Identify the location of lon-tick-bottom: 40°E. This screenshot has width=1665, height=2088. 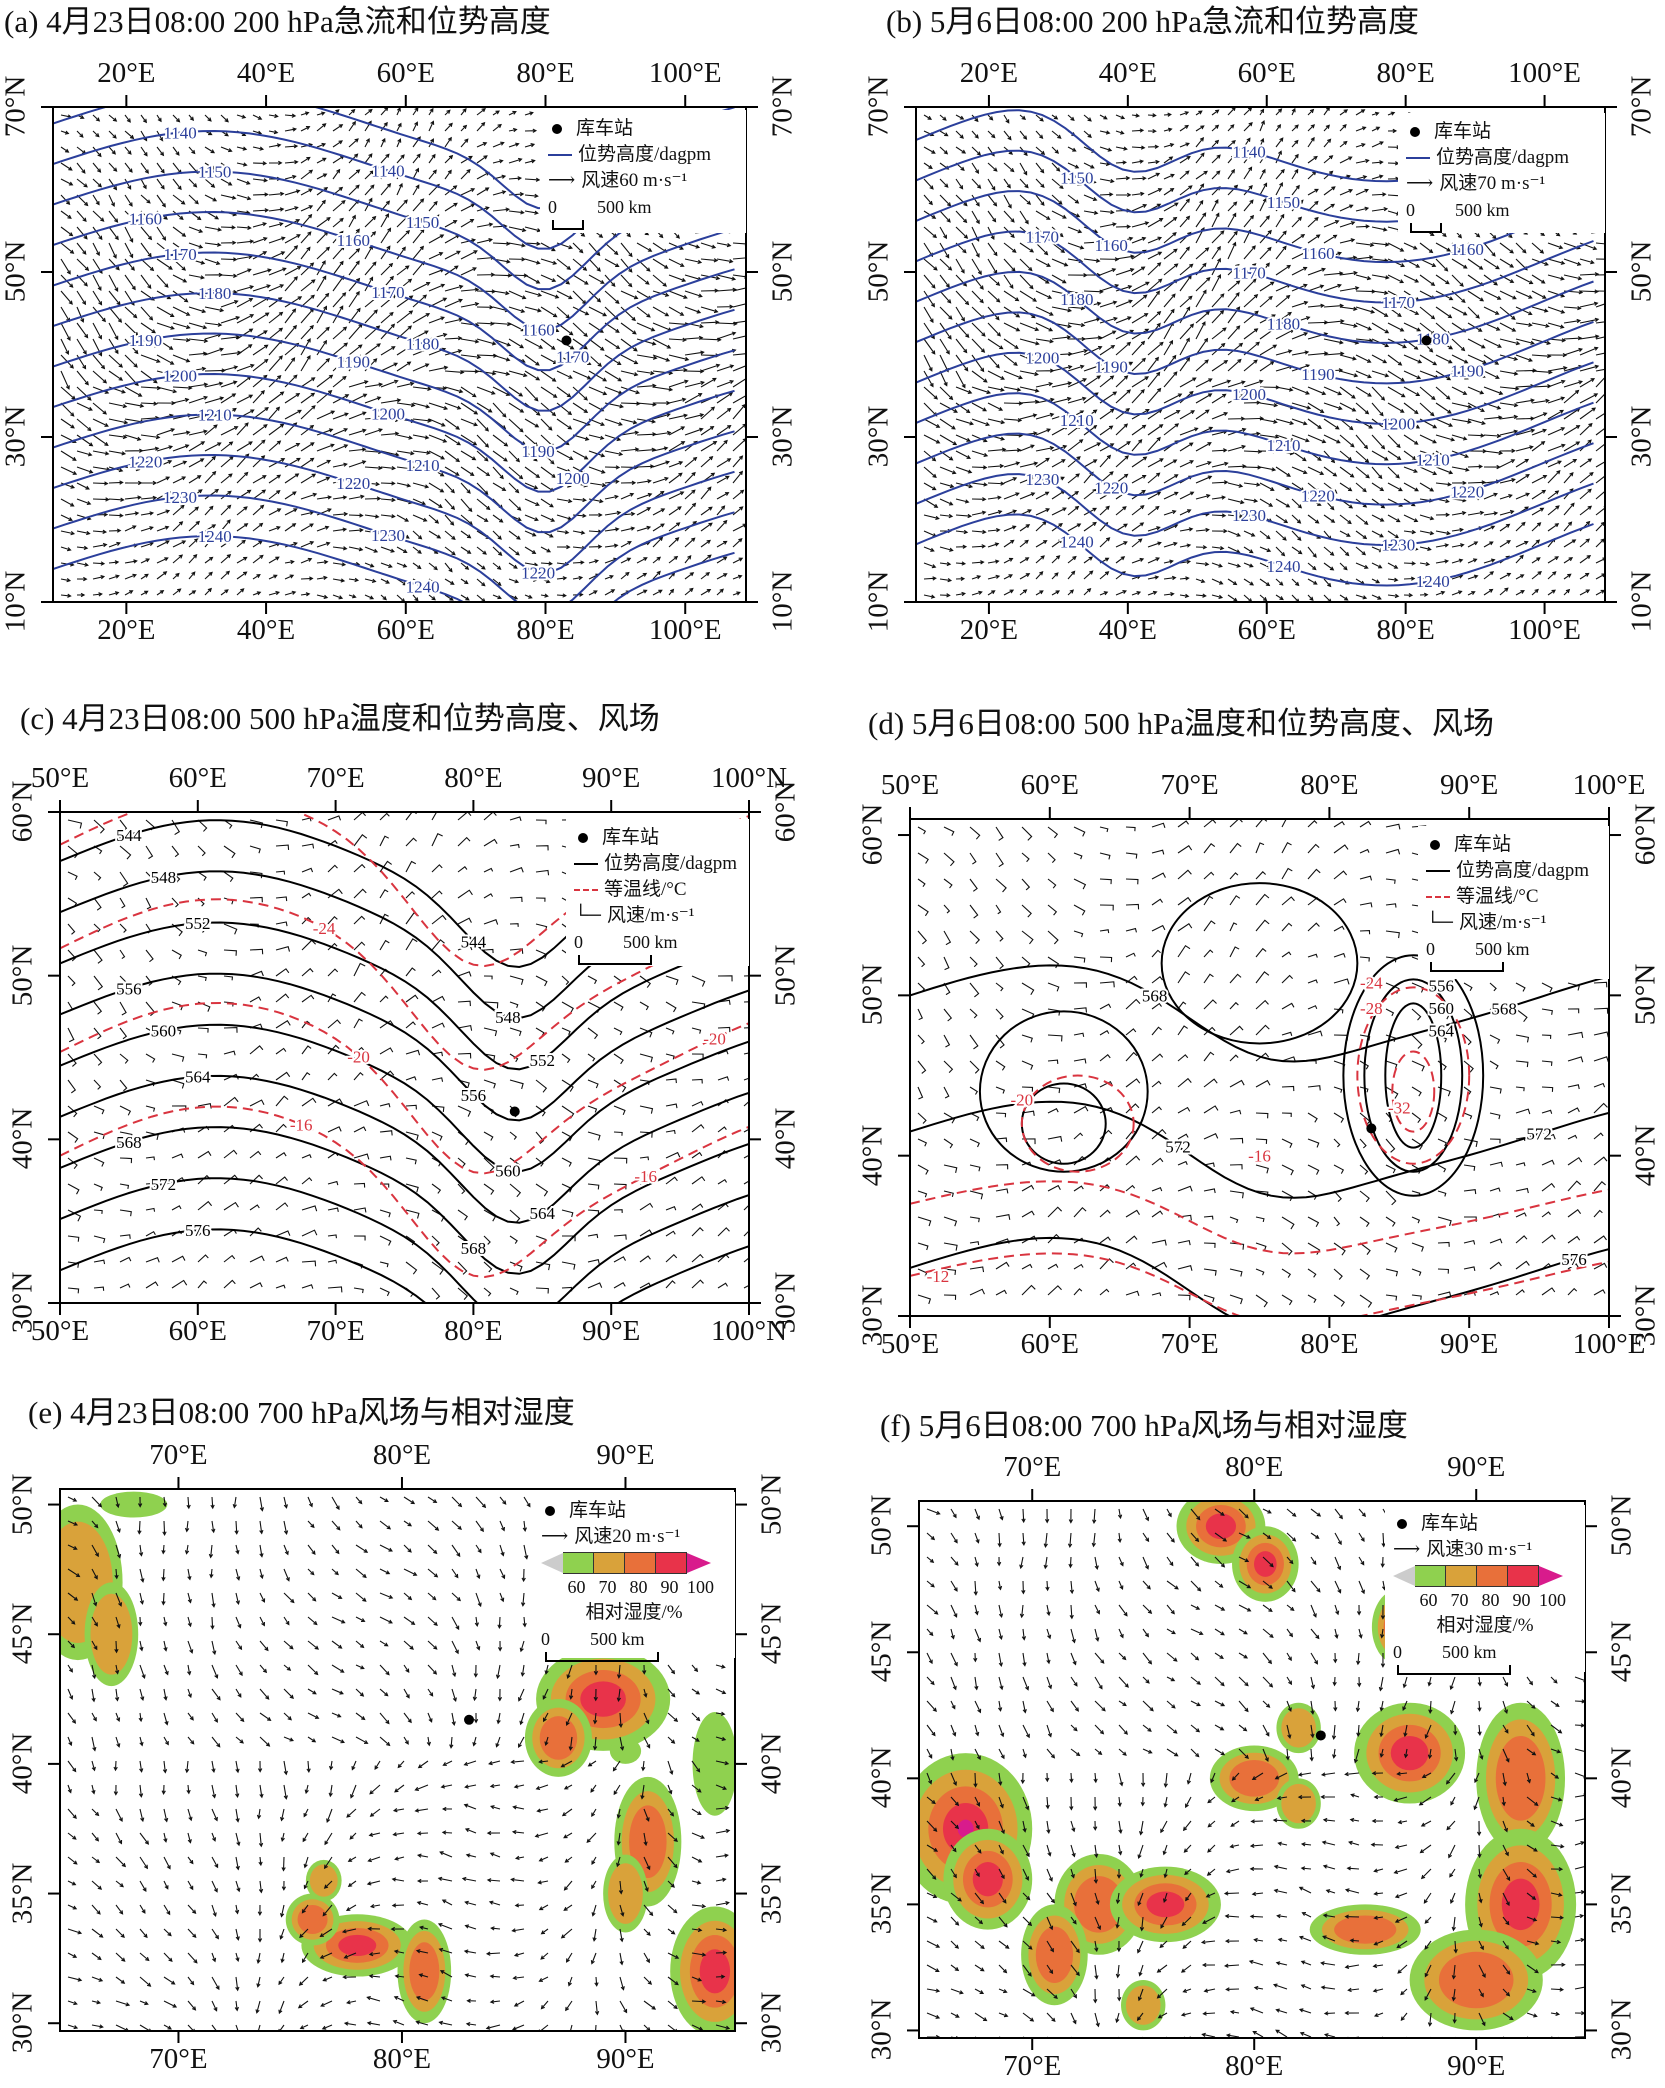
(1127, 630).